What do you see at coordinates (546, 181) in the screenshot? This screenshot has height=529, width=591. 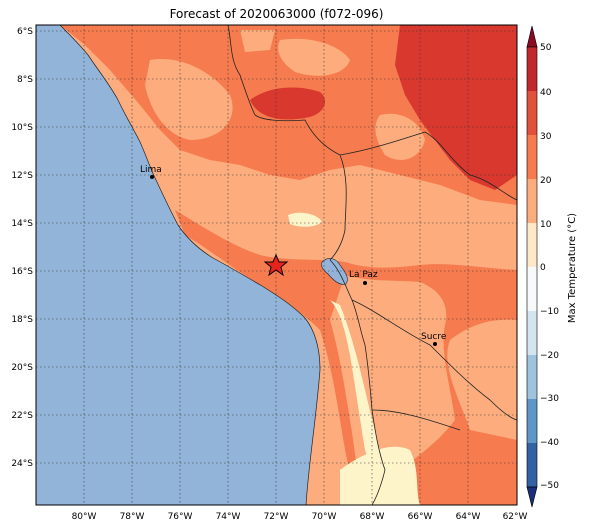 I see `colorbar-tick-label: 20` at bounding box center [546, 181].